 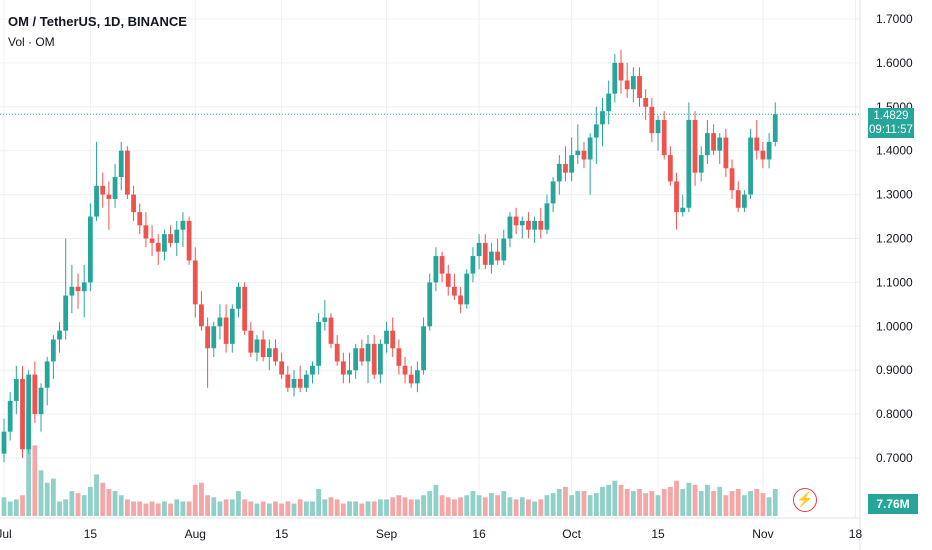 I want to click on y-tick-label: 0.8000, so click(x=894, y=414).